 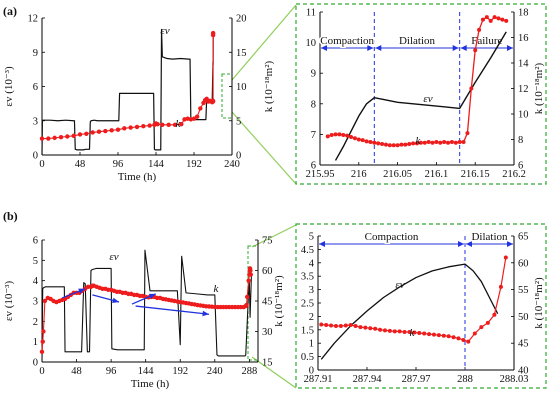 I want to click on y2-tick-label: 6, so click(x=520, y=166).